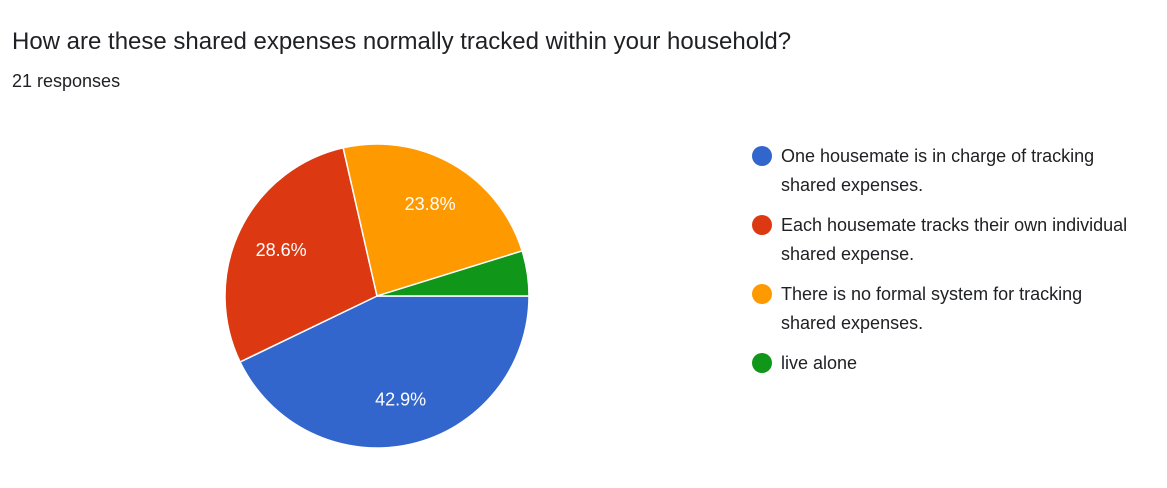  I want to click on slice-label: 28.6%, so click(281, 250).